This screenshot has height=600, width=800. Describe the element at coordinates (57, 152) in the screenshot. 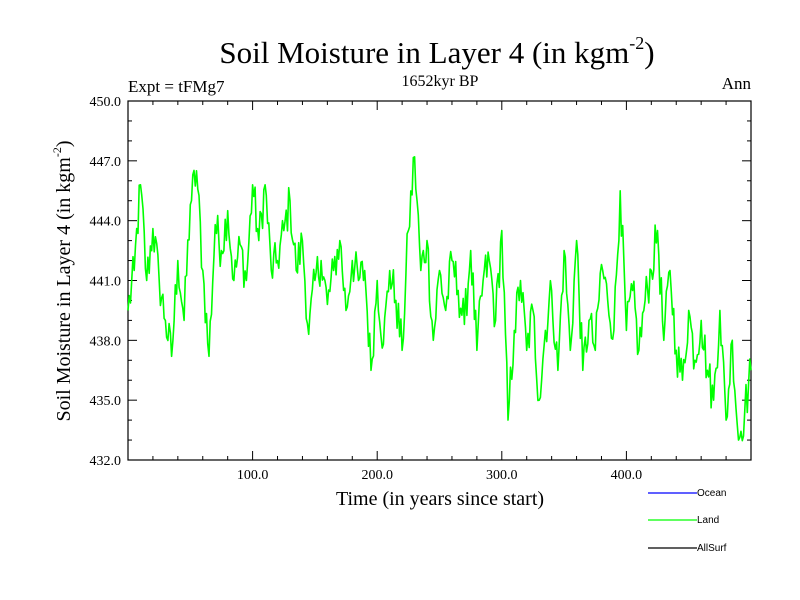

I see `y-axis-label-sup: -2` at that location.